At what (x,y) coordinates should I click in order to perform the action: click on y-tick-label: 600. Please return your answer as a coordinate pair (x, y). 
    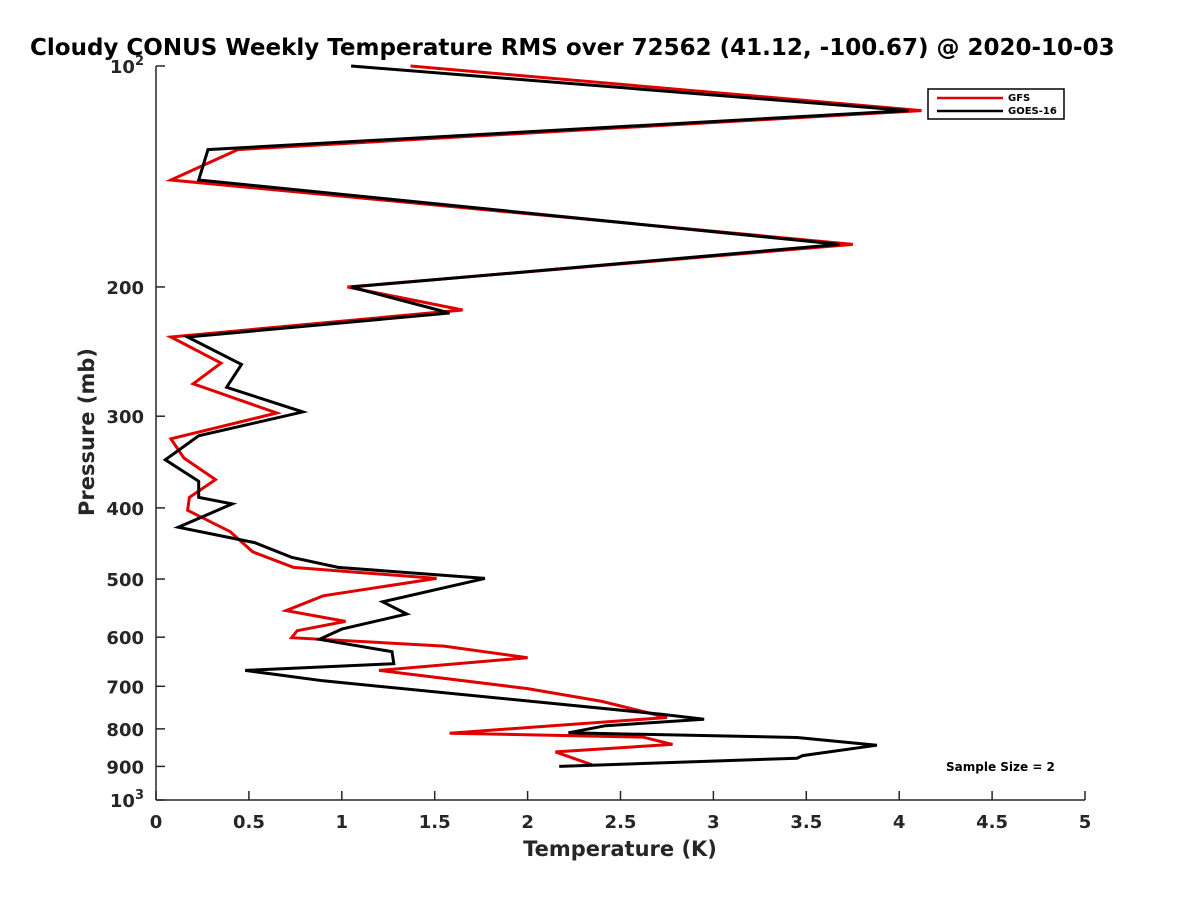
    Looking at the image, I should click on (125, 638).